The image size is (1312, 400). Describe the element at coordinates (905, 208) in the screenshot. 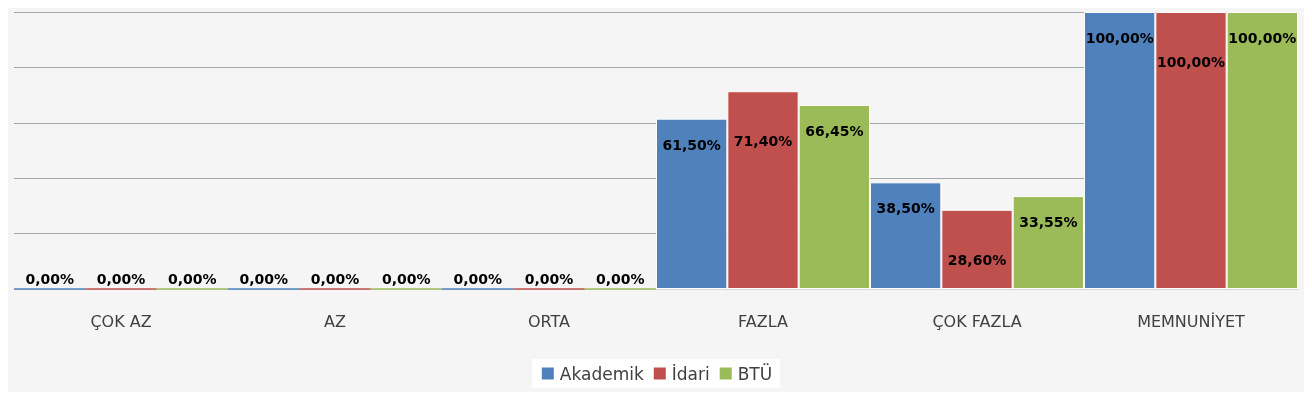

I see `data-label: 38,50%` at that location.